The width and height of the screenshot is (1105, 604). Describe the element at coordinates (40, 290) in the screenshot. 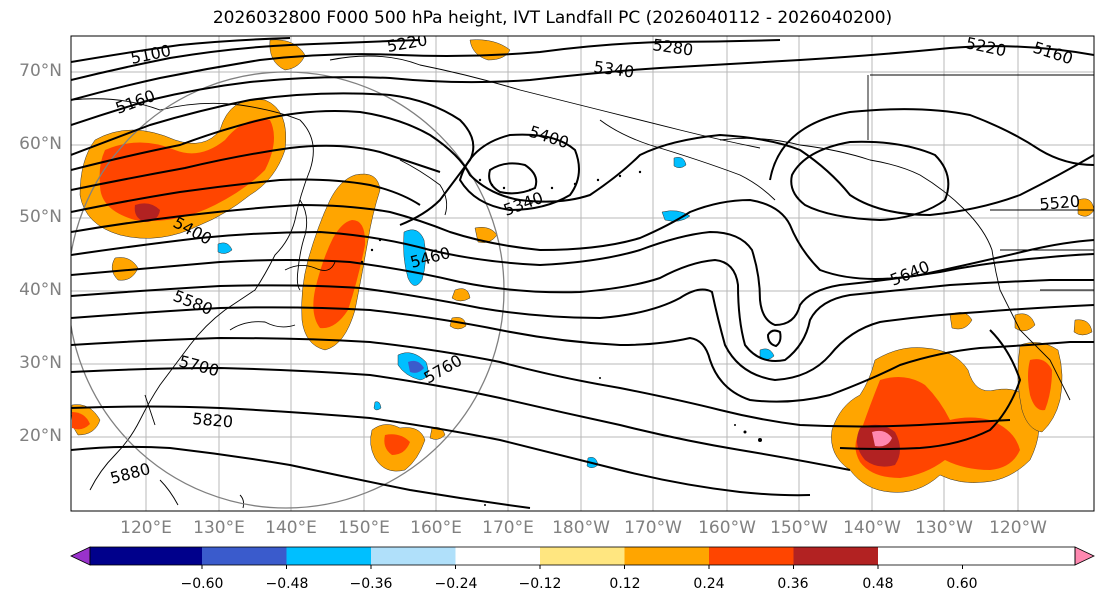

I see `lat-label: 40°N` at that location.